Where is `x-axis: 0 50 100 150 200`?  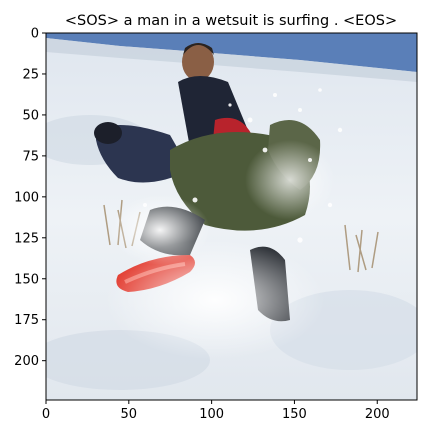 x-axis: 0 50 100 150 200 is located at coordinates (216, 411).